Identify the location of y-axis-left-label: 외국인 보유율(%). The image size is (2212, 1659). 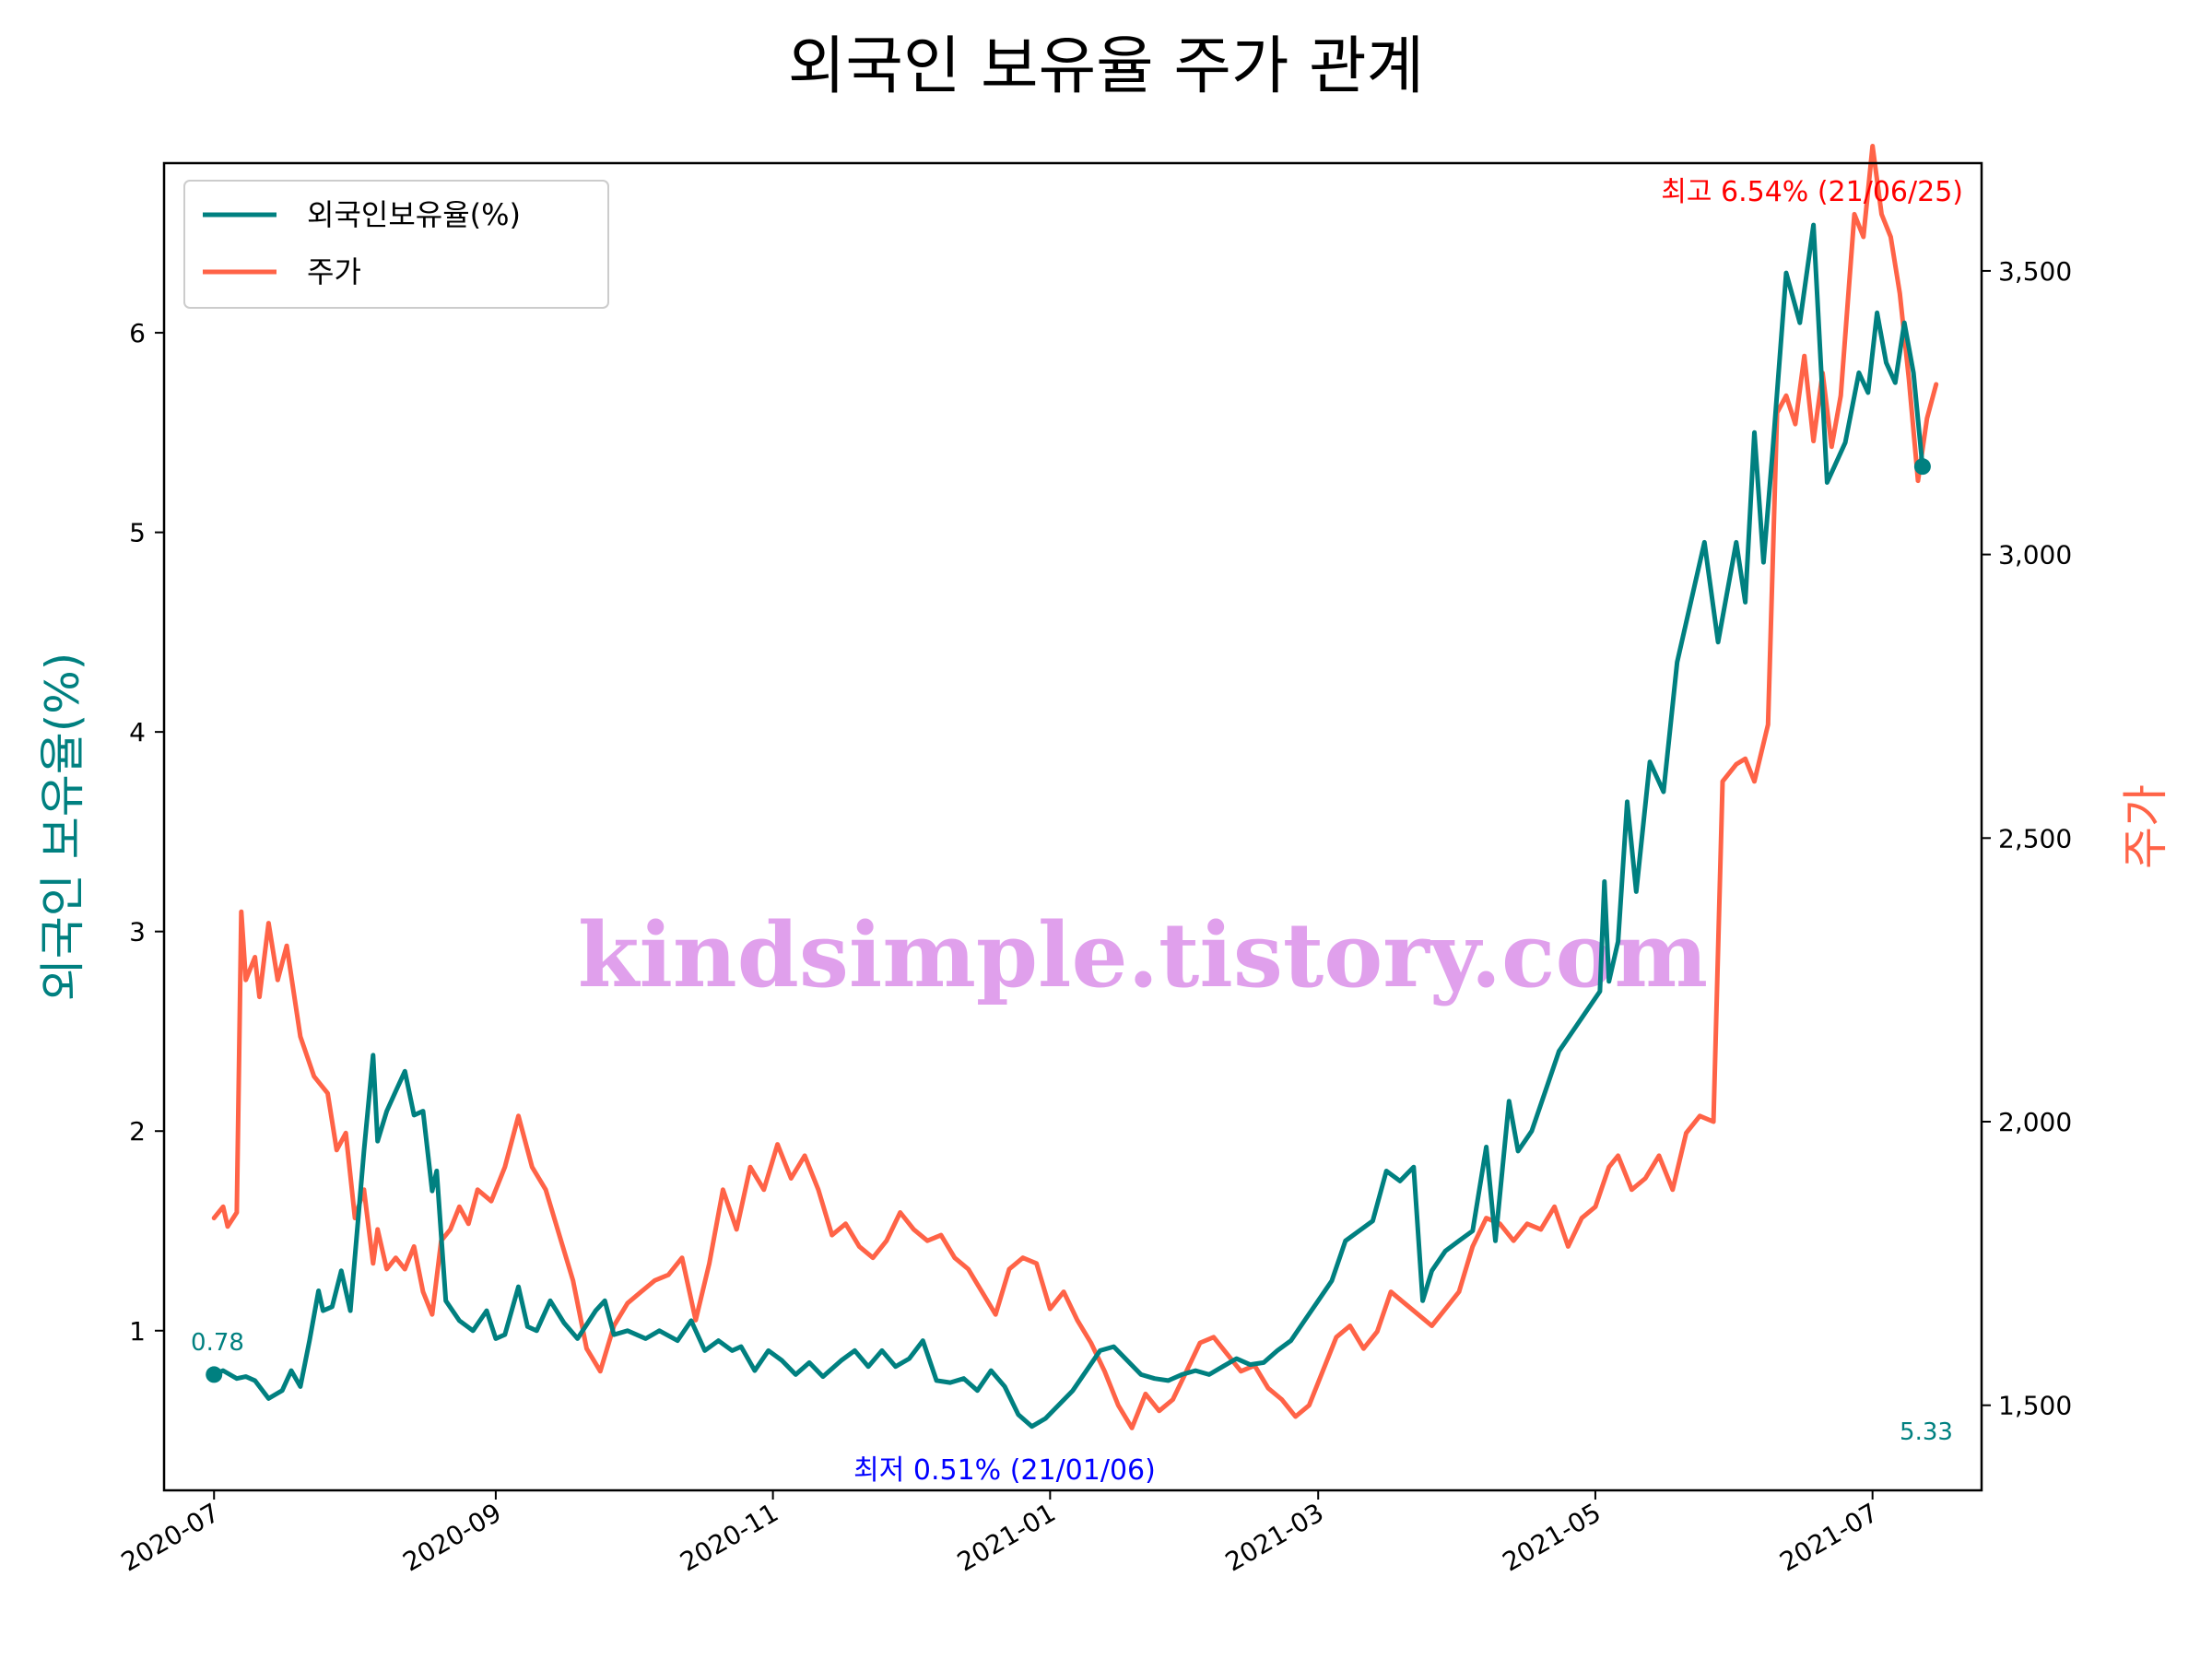
(62, 827).